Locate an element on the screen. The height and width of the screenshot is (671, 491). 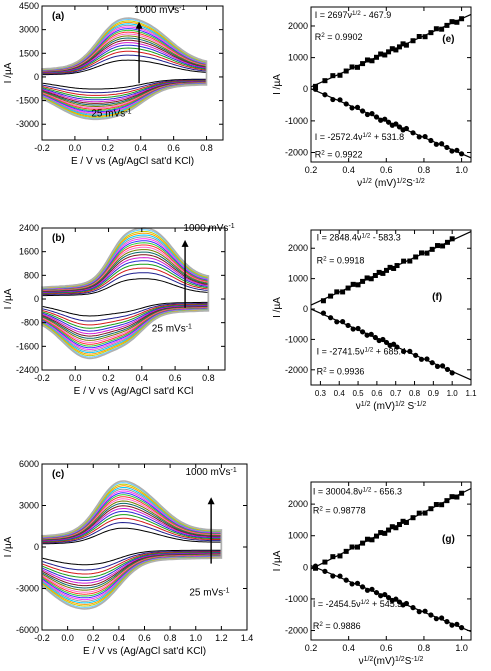
y-tick-label: 1000 is located at coordinates (298, 58).